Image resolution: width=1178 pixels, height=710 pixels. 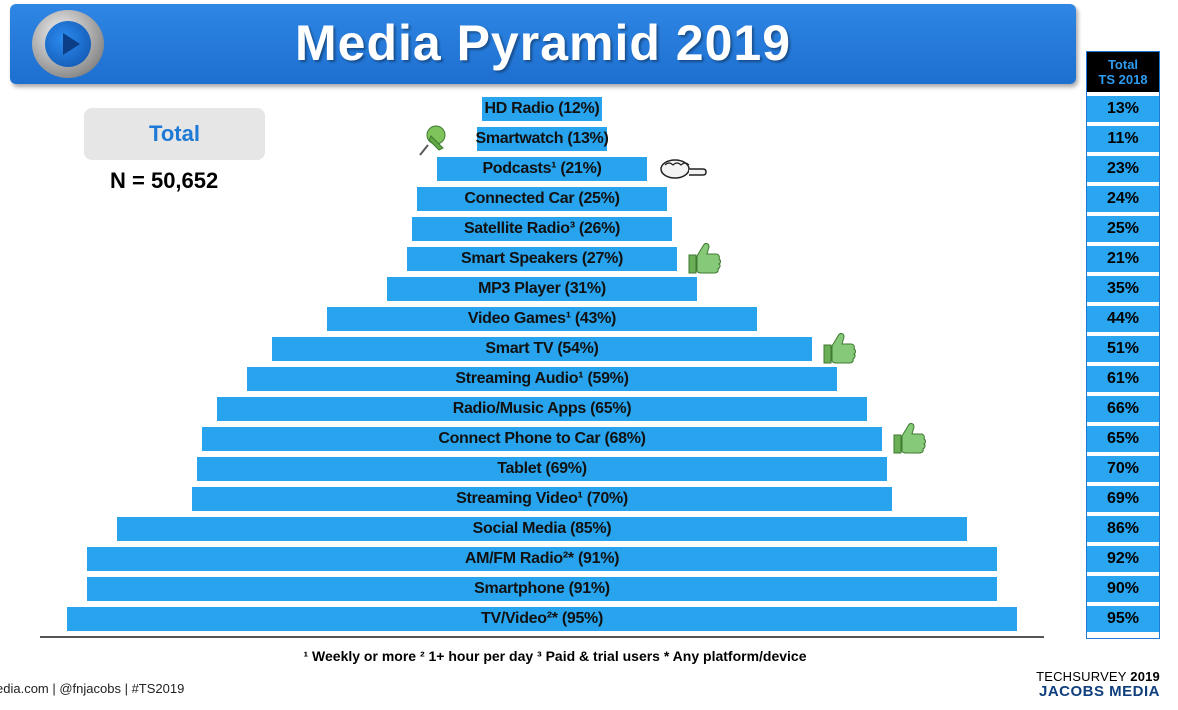 I want to click on pyramid-bar-label: MP3 Player (31%), so click(x=542, y=288).